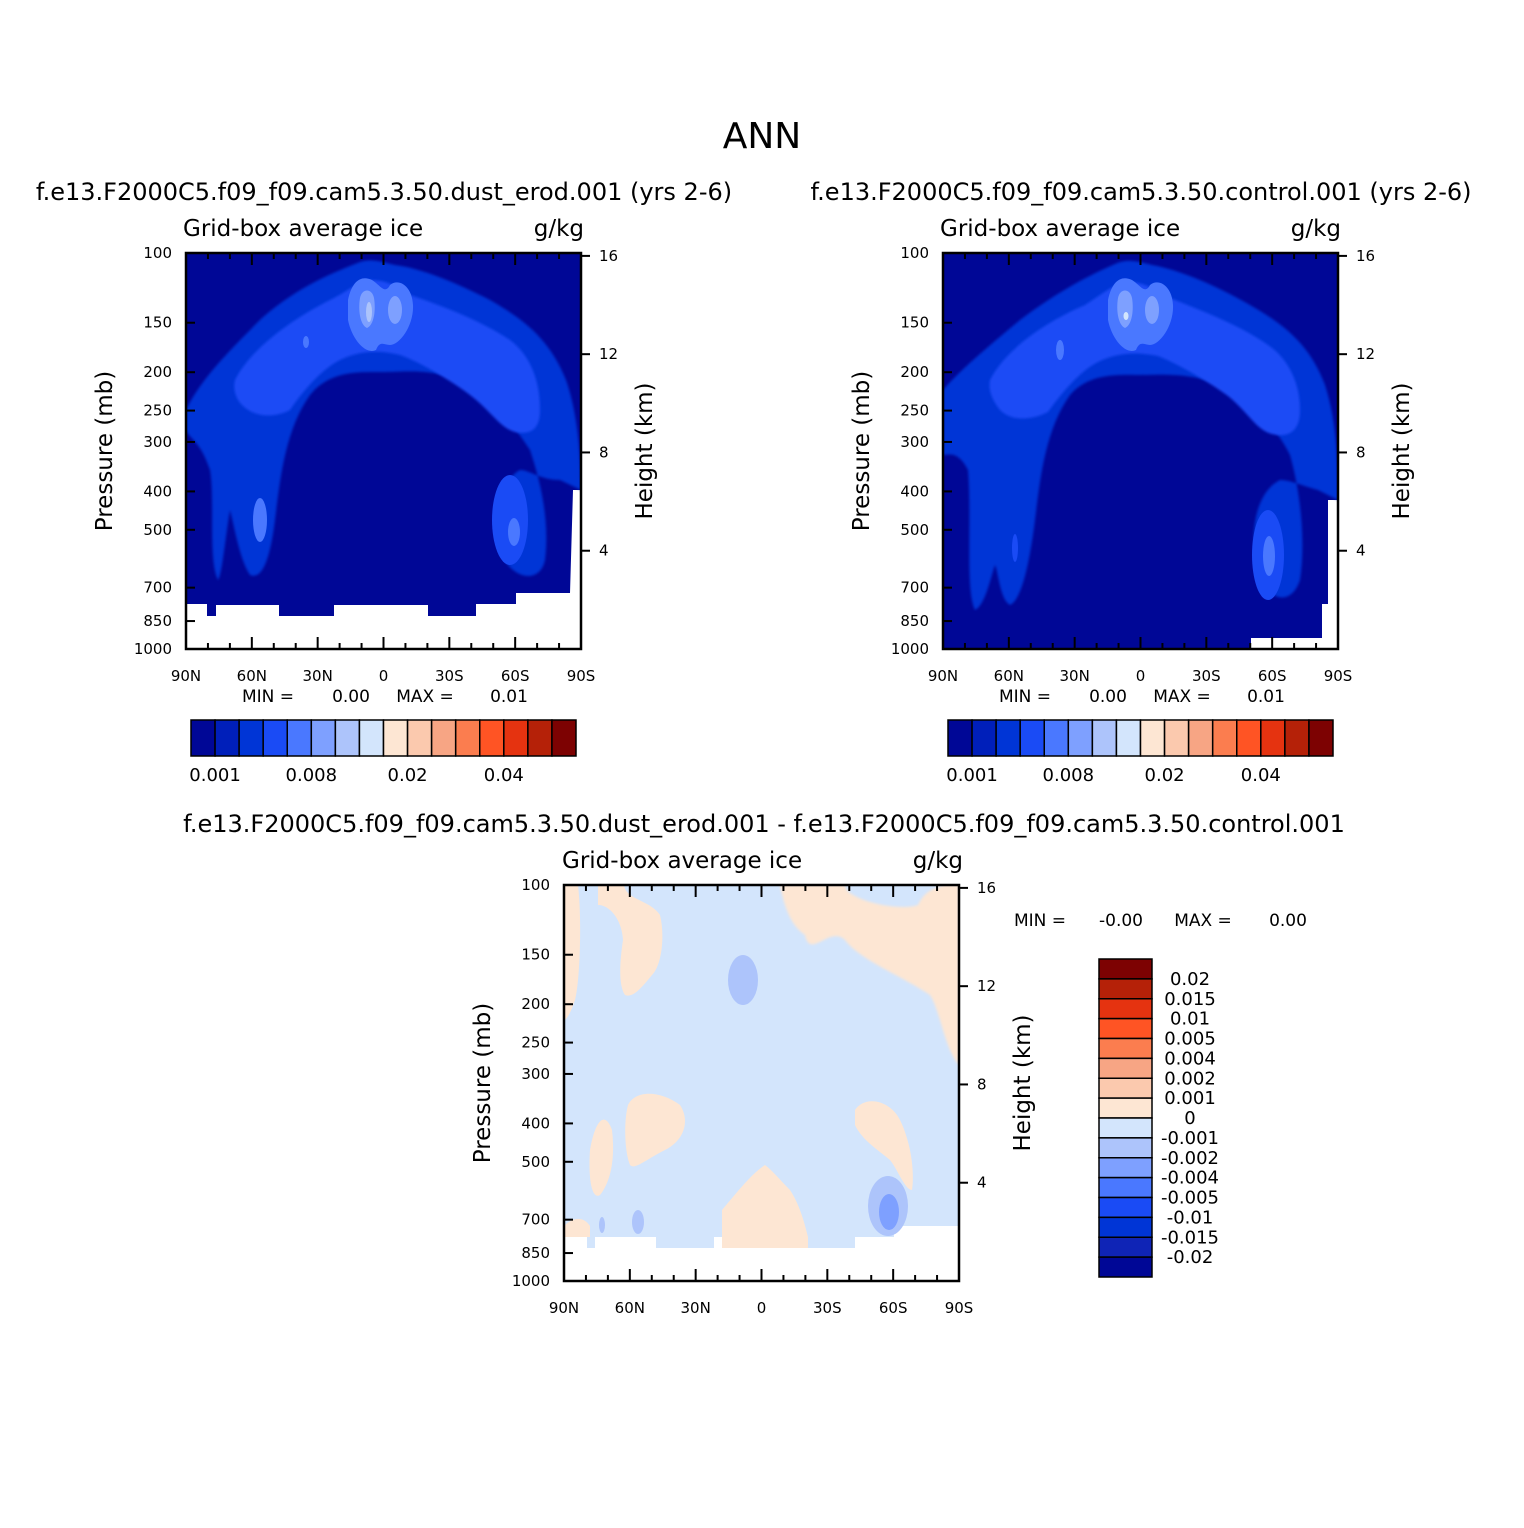 The image size is (1524, 1528). I want to click on panel-b-blob-left, so click(1015, 548).